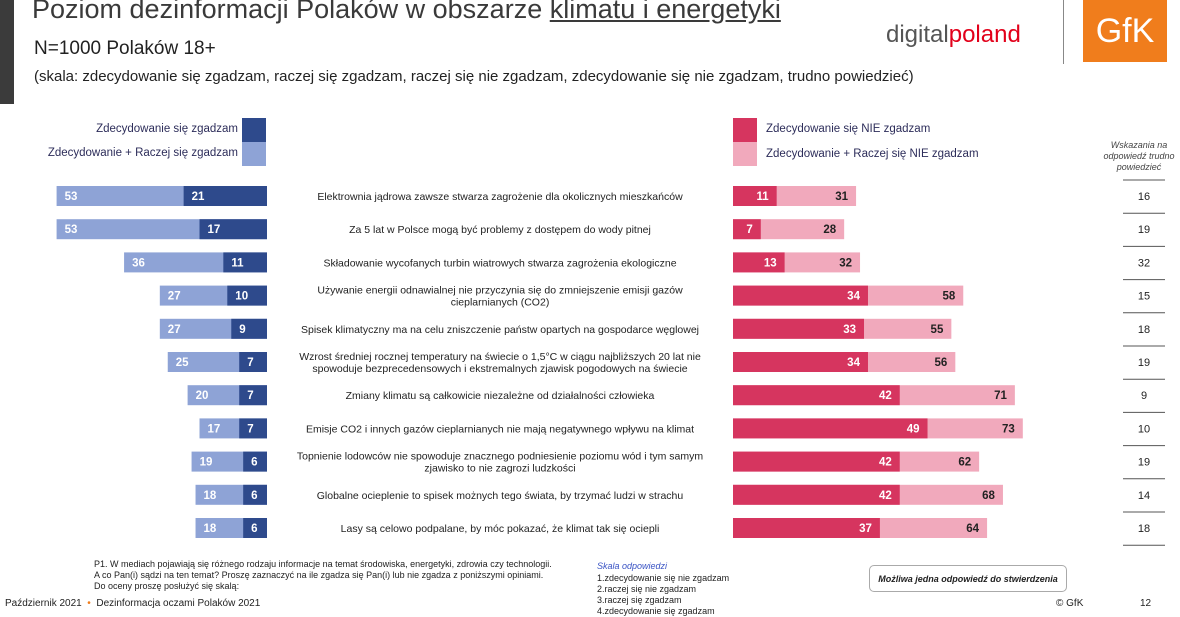  I want to click on label-disagree-total: 58, so click(948, 297).